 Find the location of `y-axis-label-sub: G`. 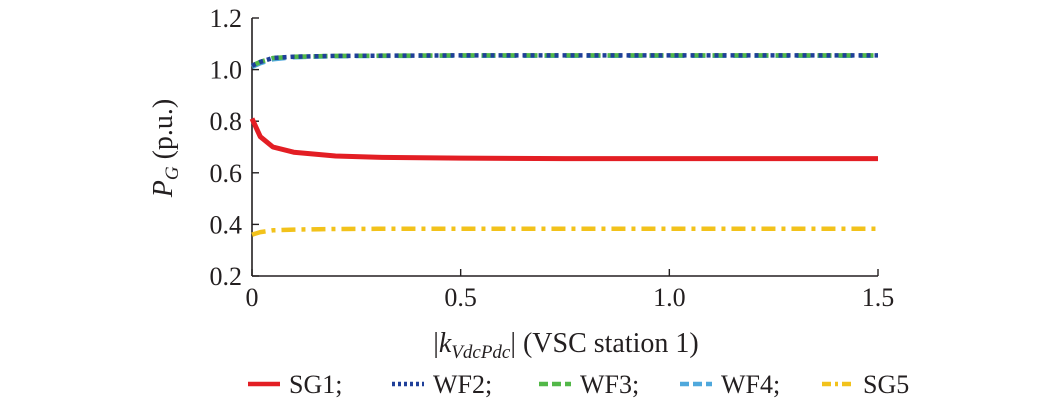

y-axis-label-sub: G is located at coordinates (172, 173).